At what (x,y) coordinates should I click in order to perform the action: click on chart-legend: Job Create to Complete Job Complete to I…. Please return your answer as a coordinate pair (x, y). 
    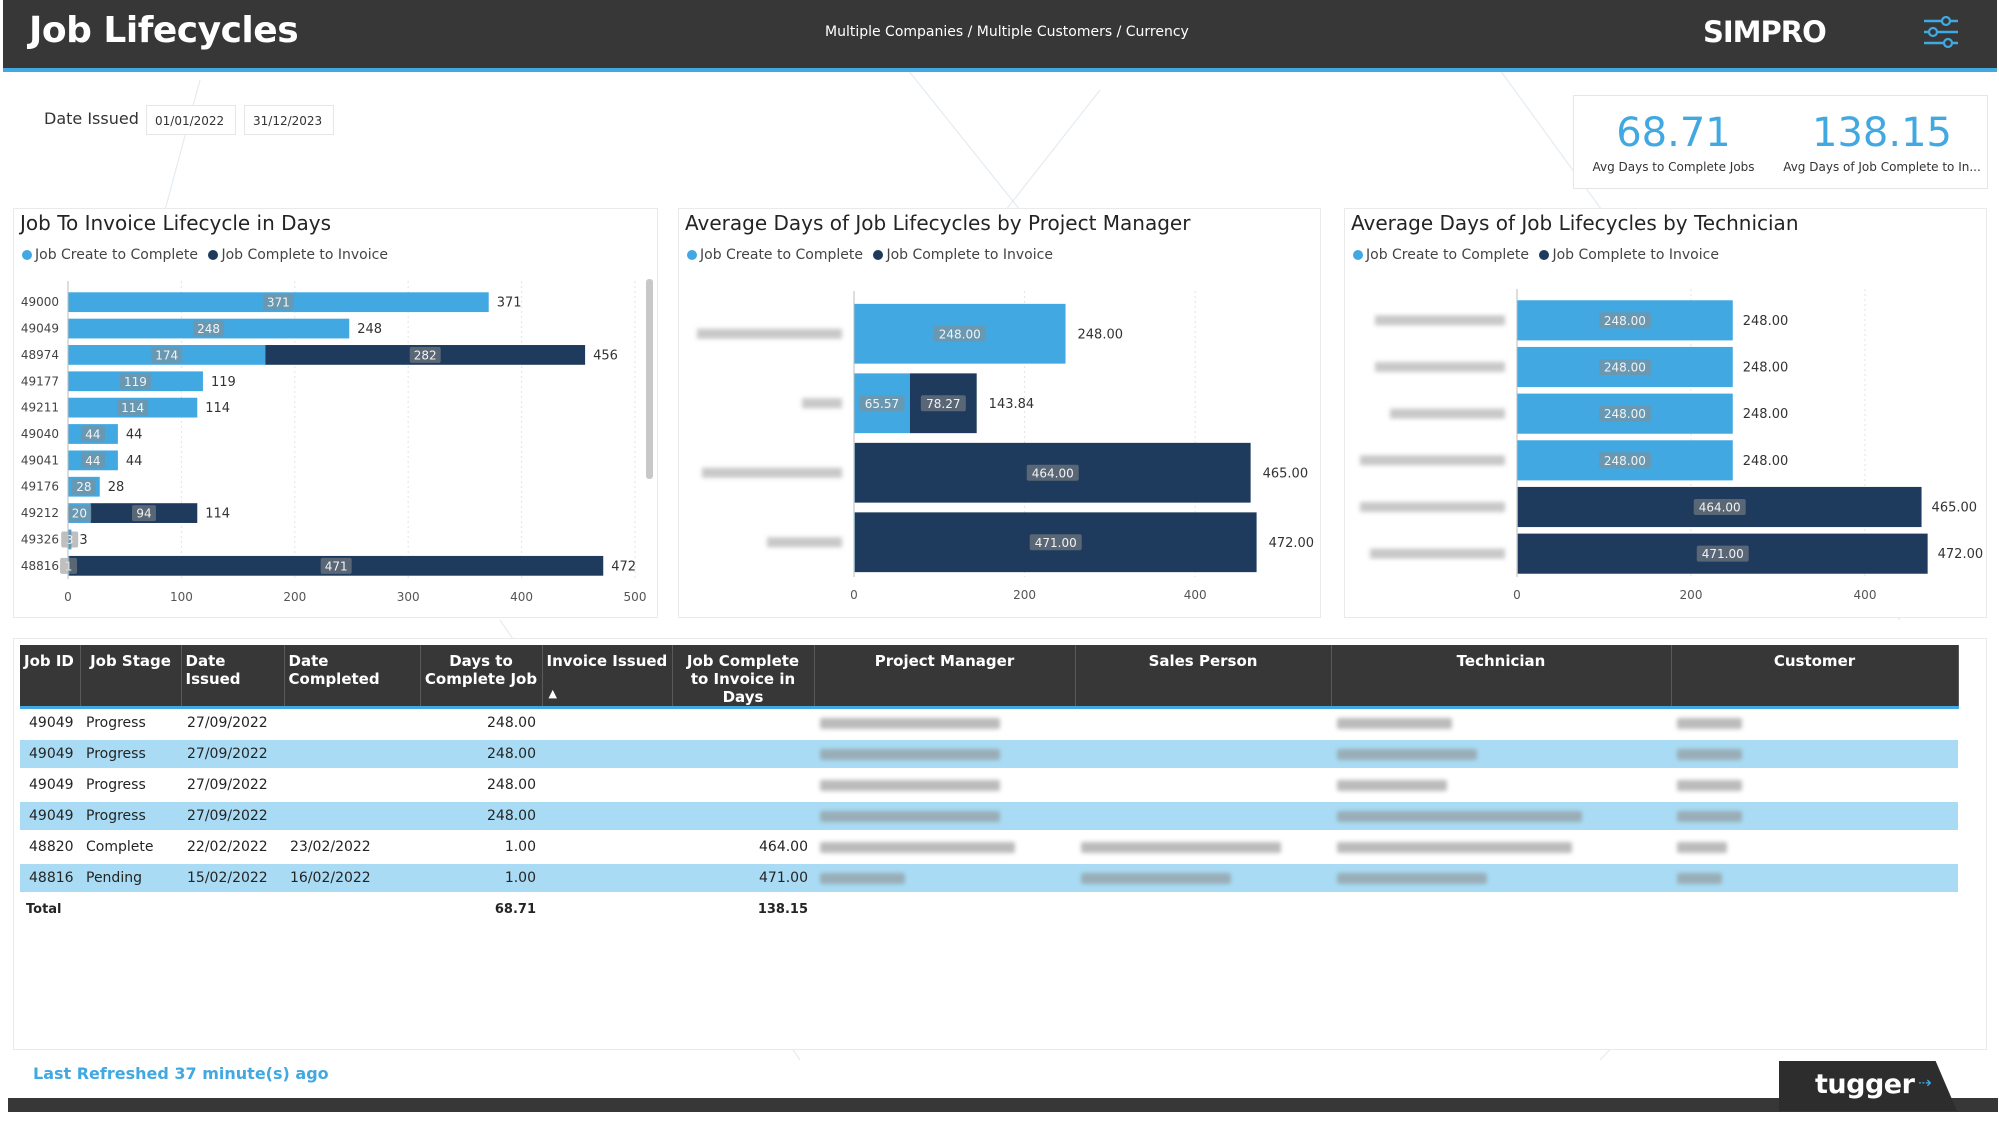
    Looking at the image, I should click on (208, 255).